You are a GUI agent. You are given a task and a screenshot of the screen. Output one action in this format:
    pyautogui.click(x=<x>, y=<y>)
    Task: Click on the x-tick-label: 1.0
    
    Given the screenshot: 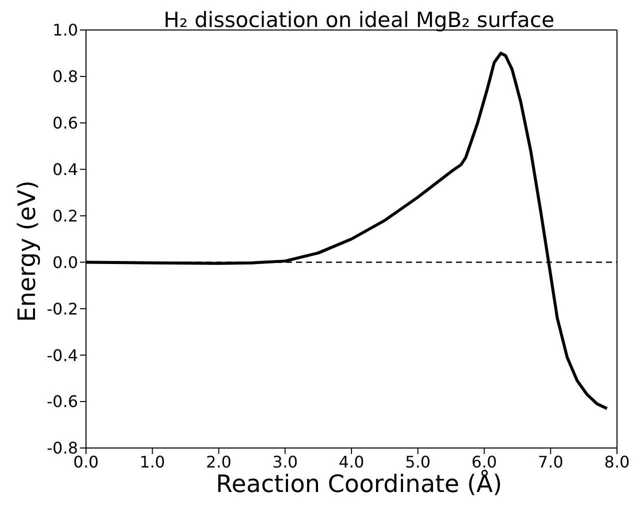 What is the action you would take?
    pyautogui.click(x=153, y=462)
    